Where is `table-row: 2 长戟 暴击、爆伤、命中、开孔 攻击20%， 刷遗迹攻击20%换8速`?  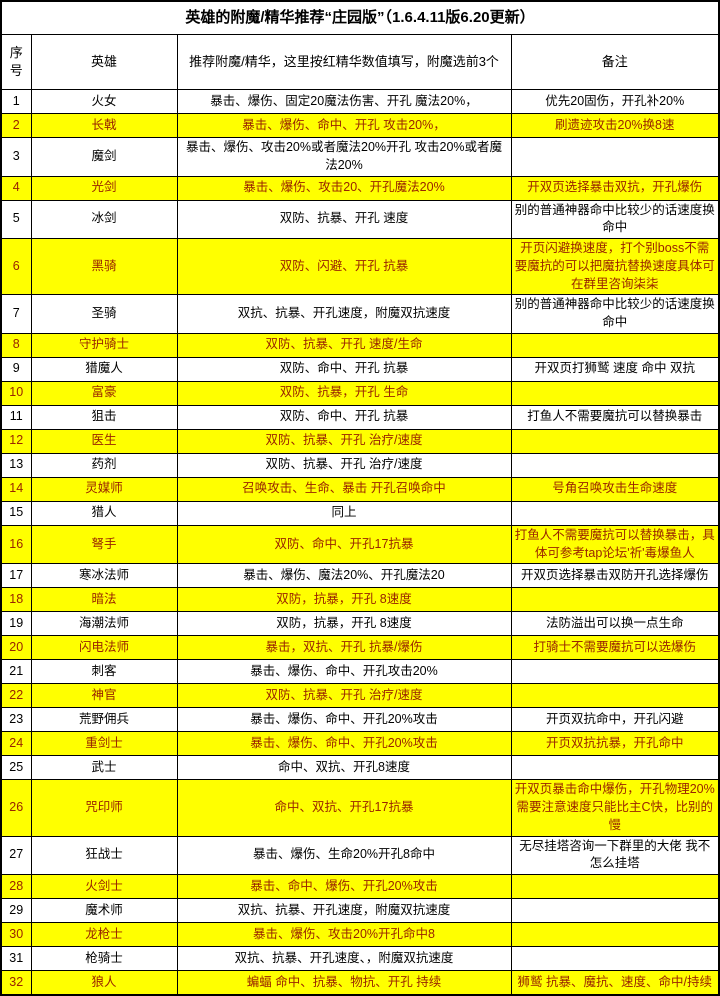
table-row: 2 长戟 暴击、爆伤、命中、开孔 攻击20%， 刷遗迹攻击20%换8速 is located at coordinates (360, 125).